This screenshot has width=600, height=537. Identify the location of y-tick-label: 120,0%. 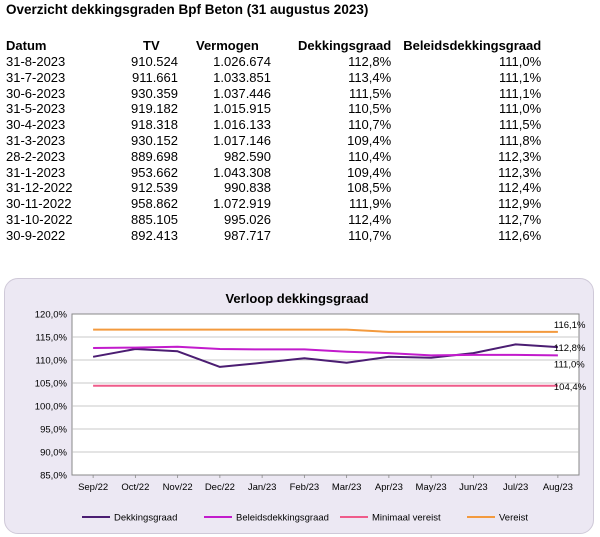
(51, 315).